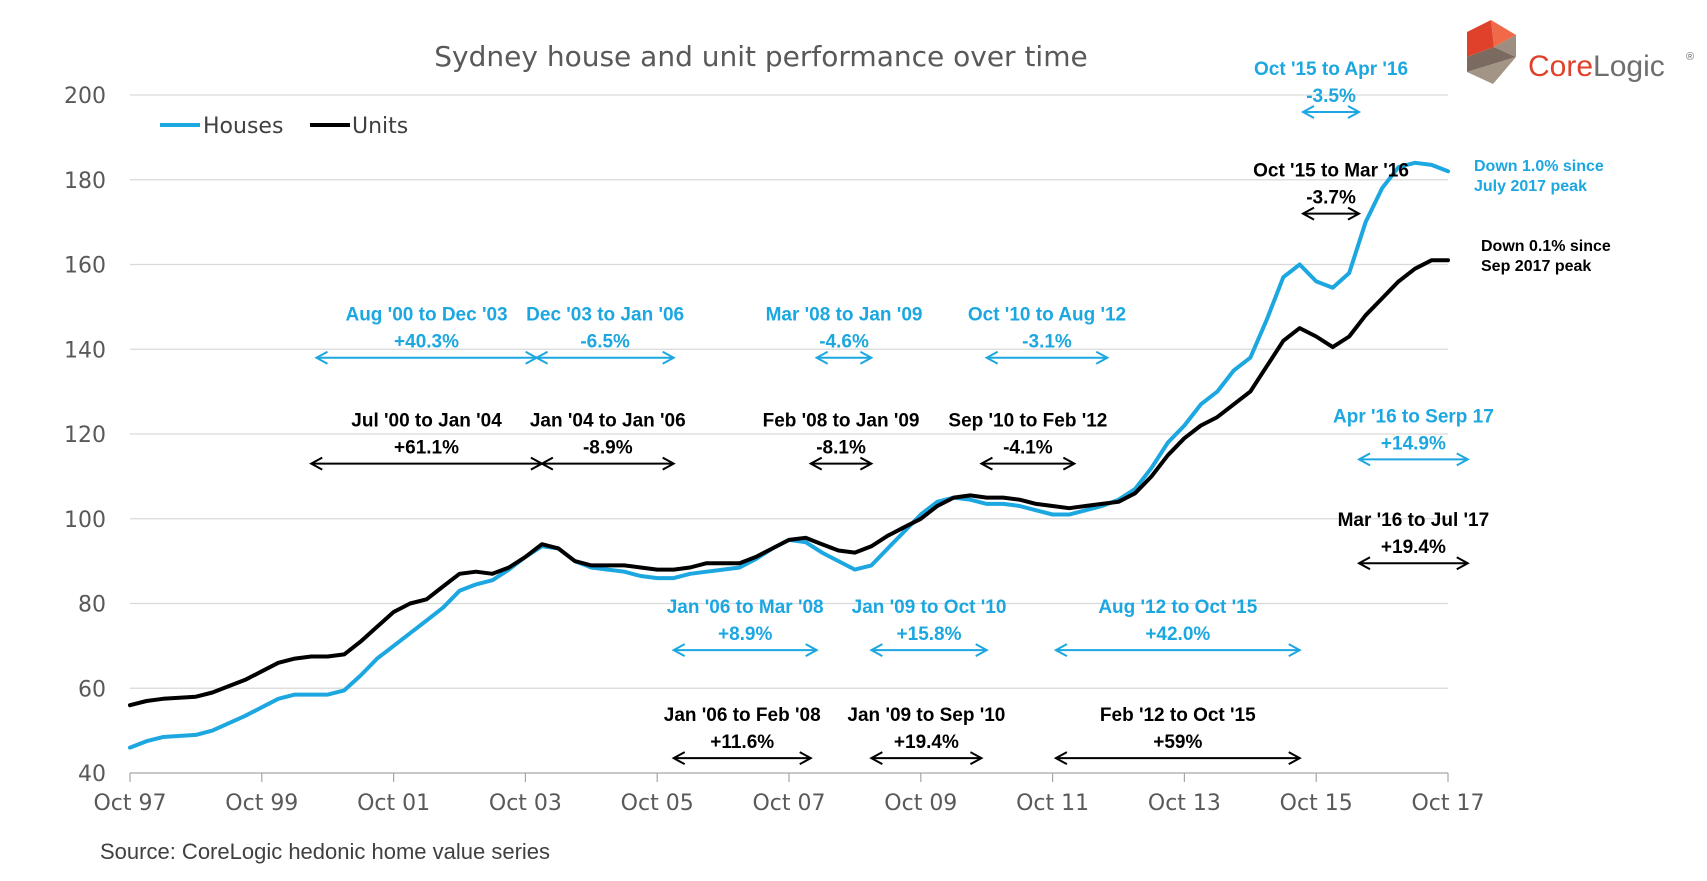 Image resolution: width=1707 pixels, height=881 pixels. I want to click on annotation-change: +14.9%, so click(1413, 443).